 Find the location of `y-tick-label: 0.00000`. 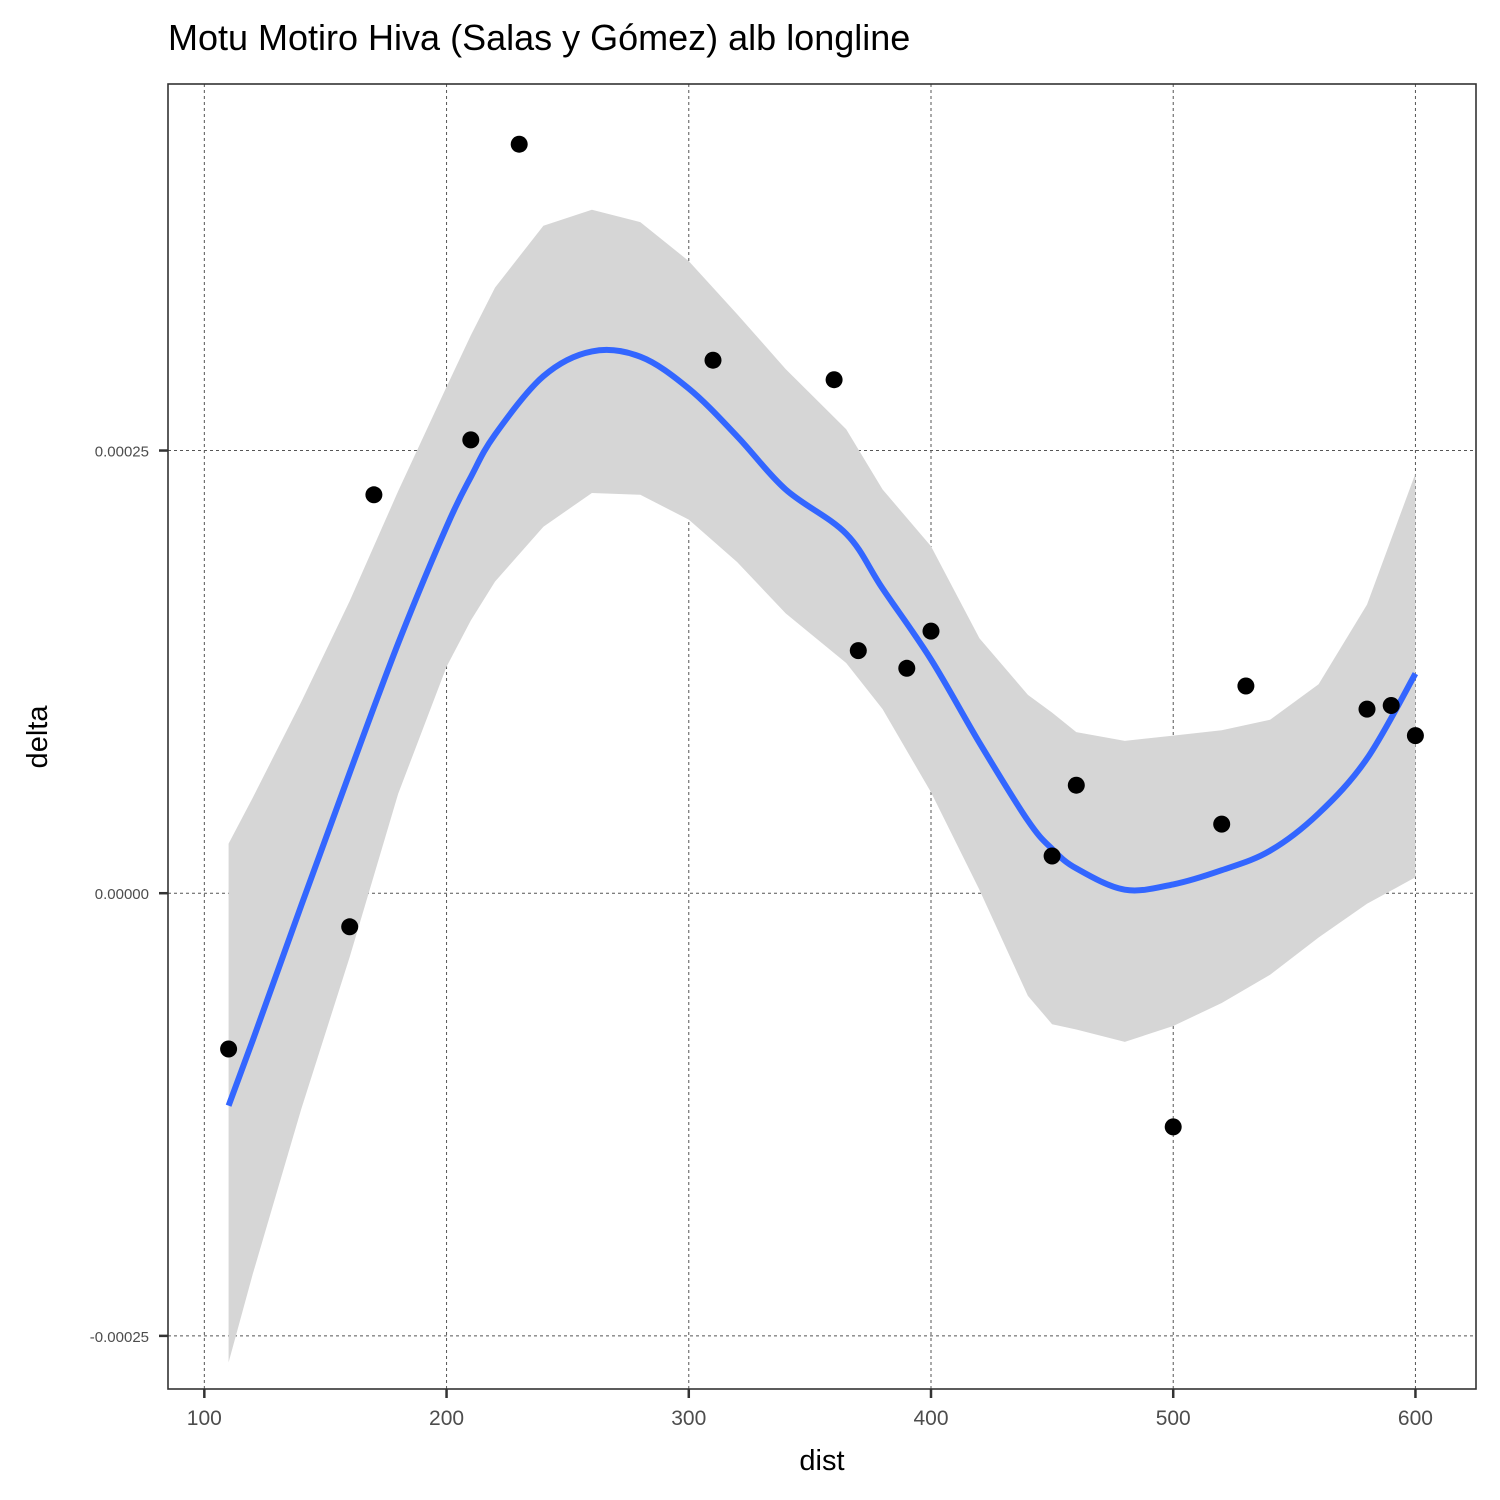

y-tick-label: 0.00000 is located at coordinates (122, 894).